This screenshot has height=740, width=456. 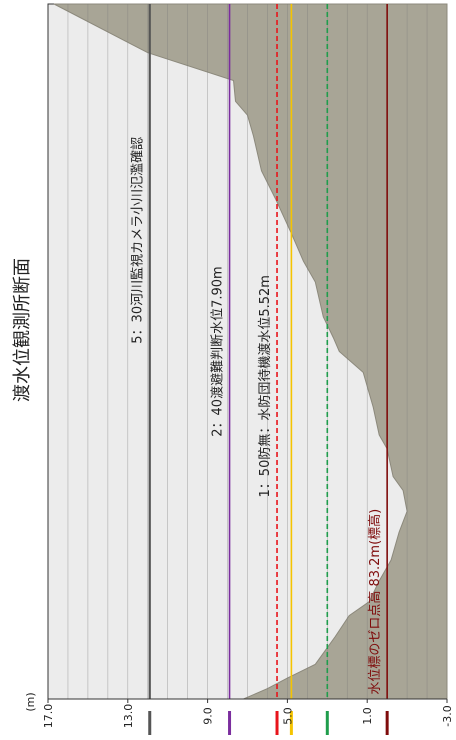 What do you see at coordinates (22, 330) in the screenshot?
I see `chart-title: 渡水位観測所断面` at bounding box center [22, 330].